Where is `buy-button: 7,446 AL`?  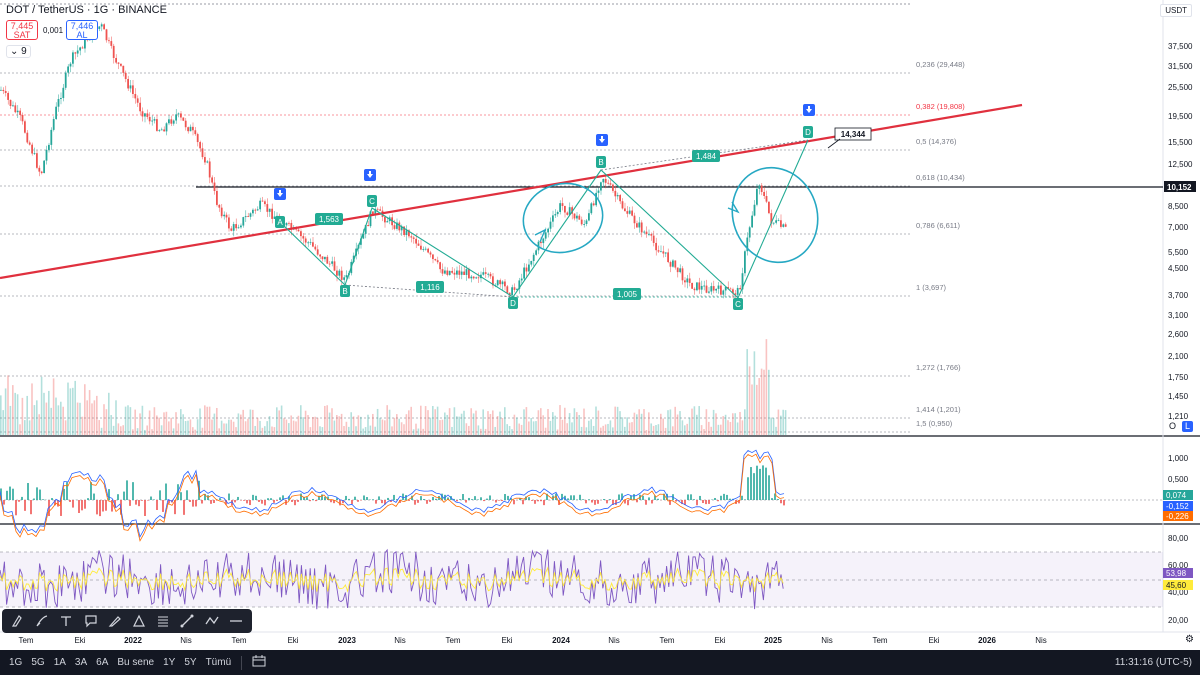 buy-button: 7,446 AL is located at coordinates (82, 30).